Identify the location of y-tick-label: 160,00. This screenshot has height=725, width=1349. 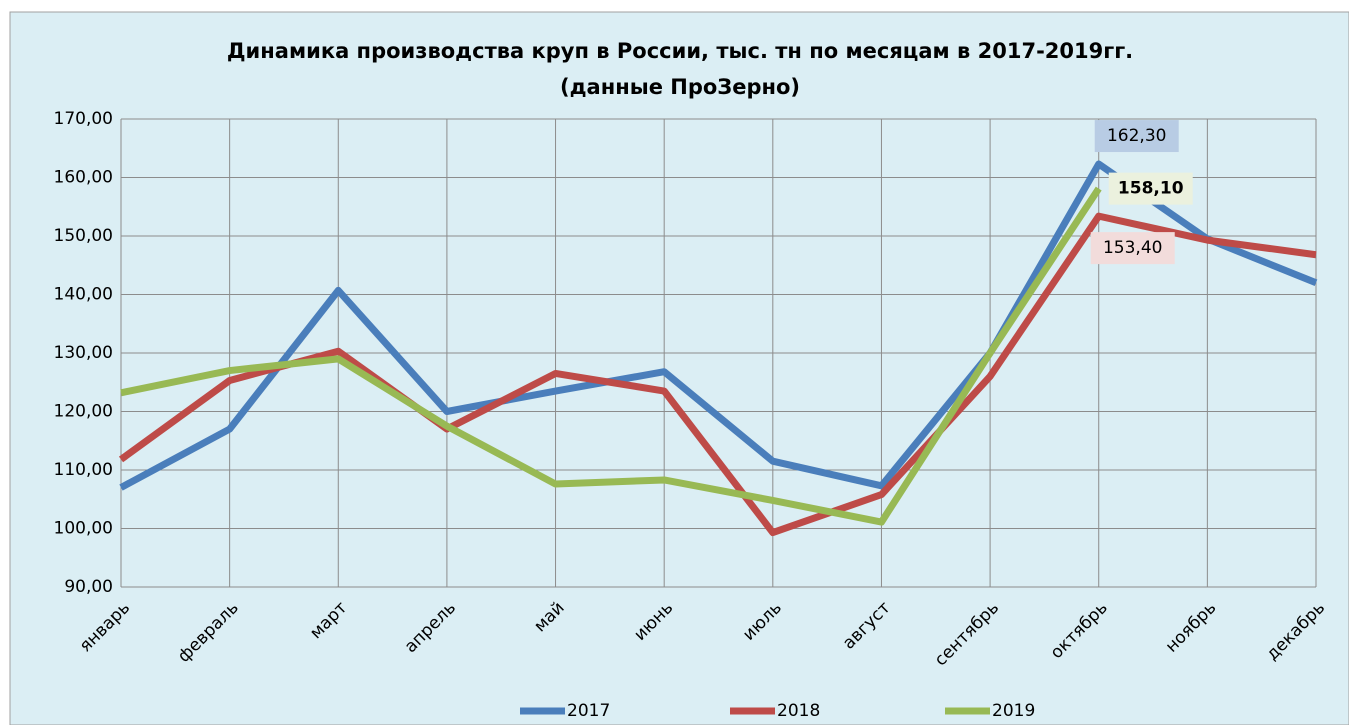
(83, 178).